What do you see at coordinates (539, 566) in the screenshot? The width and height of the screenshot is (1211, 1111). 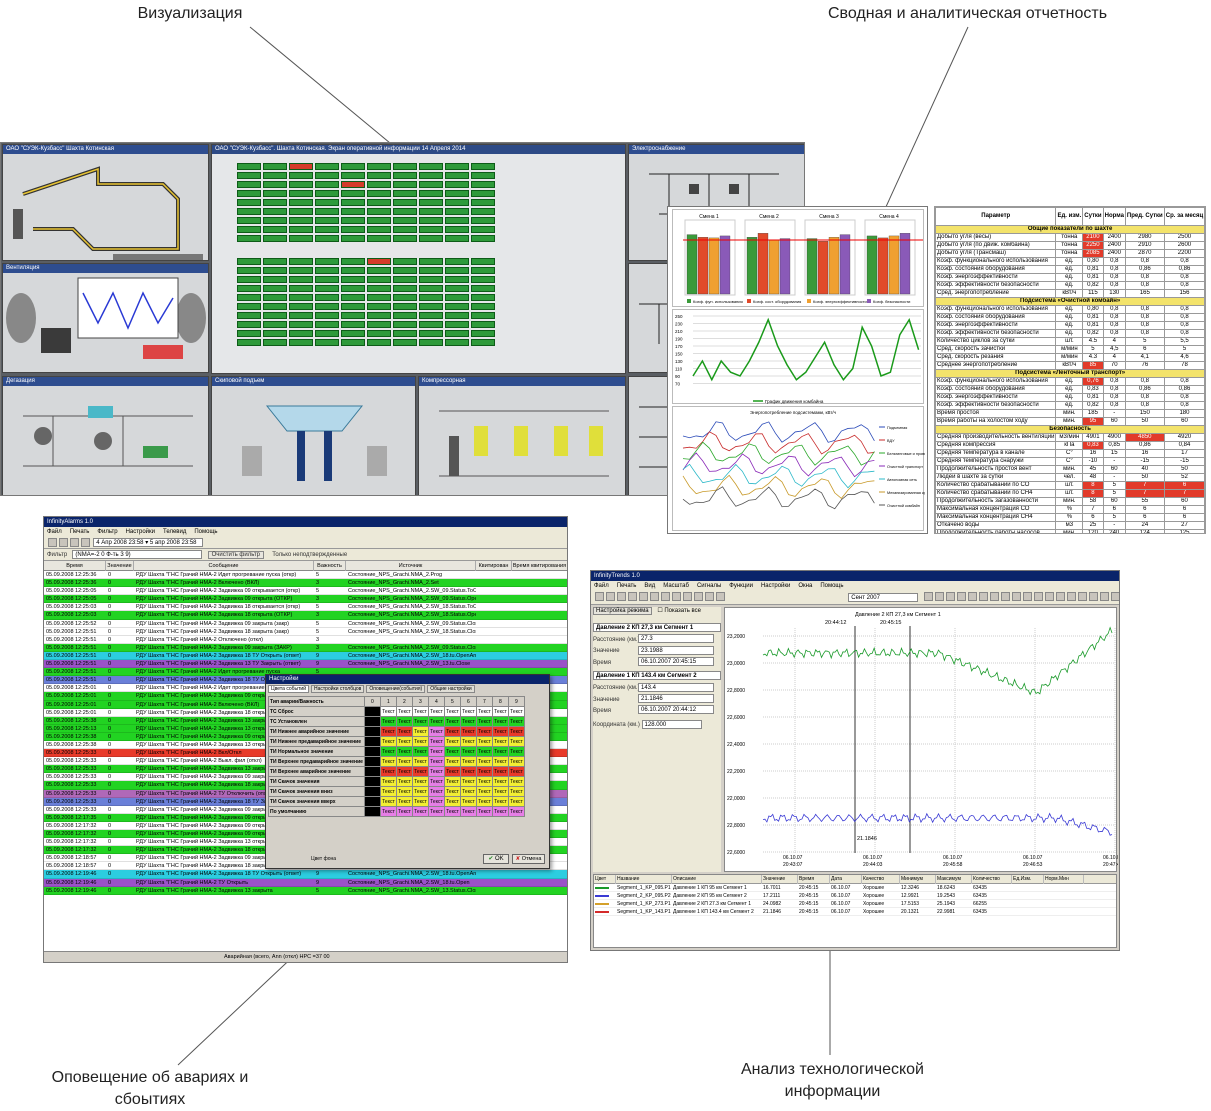 I see `alarm-col-header: Время квитирования` at bounding box center [539, 566].